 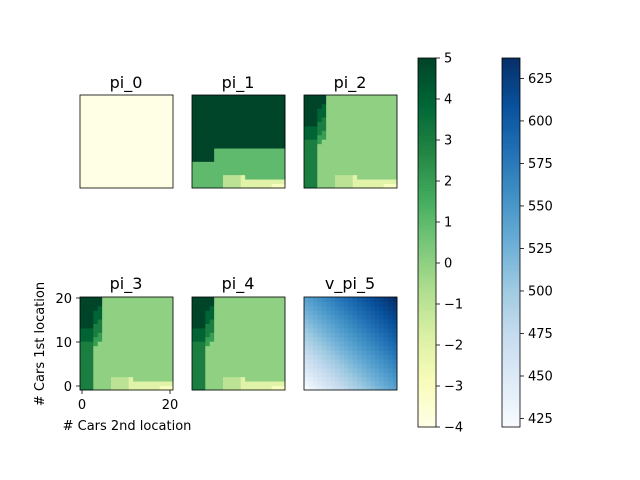 I want to click on colorbar-tick-label: −1, so click(x=453, y=305).